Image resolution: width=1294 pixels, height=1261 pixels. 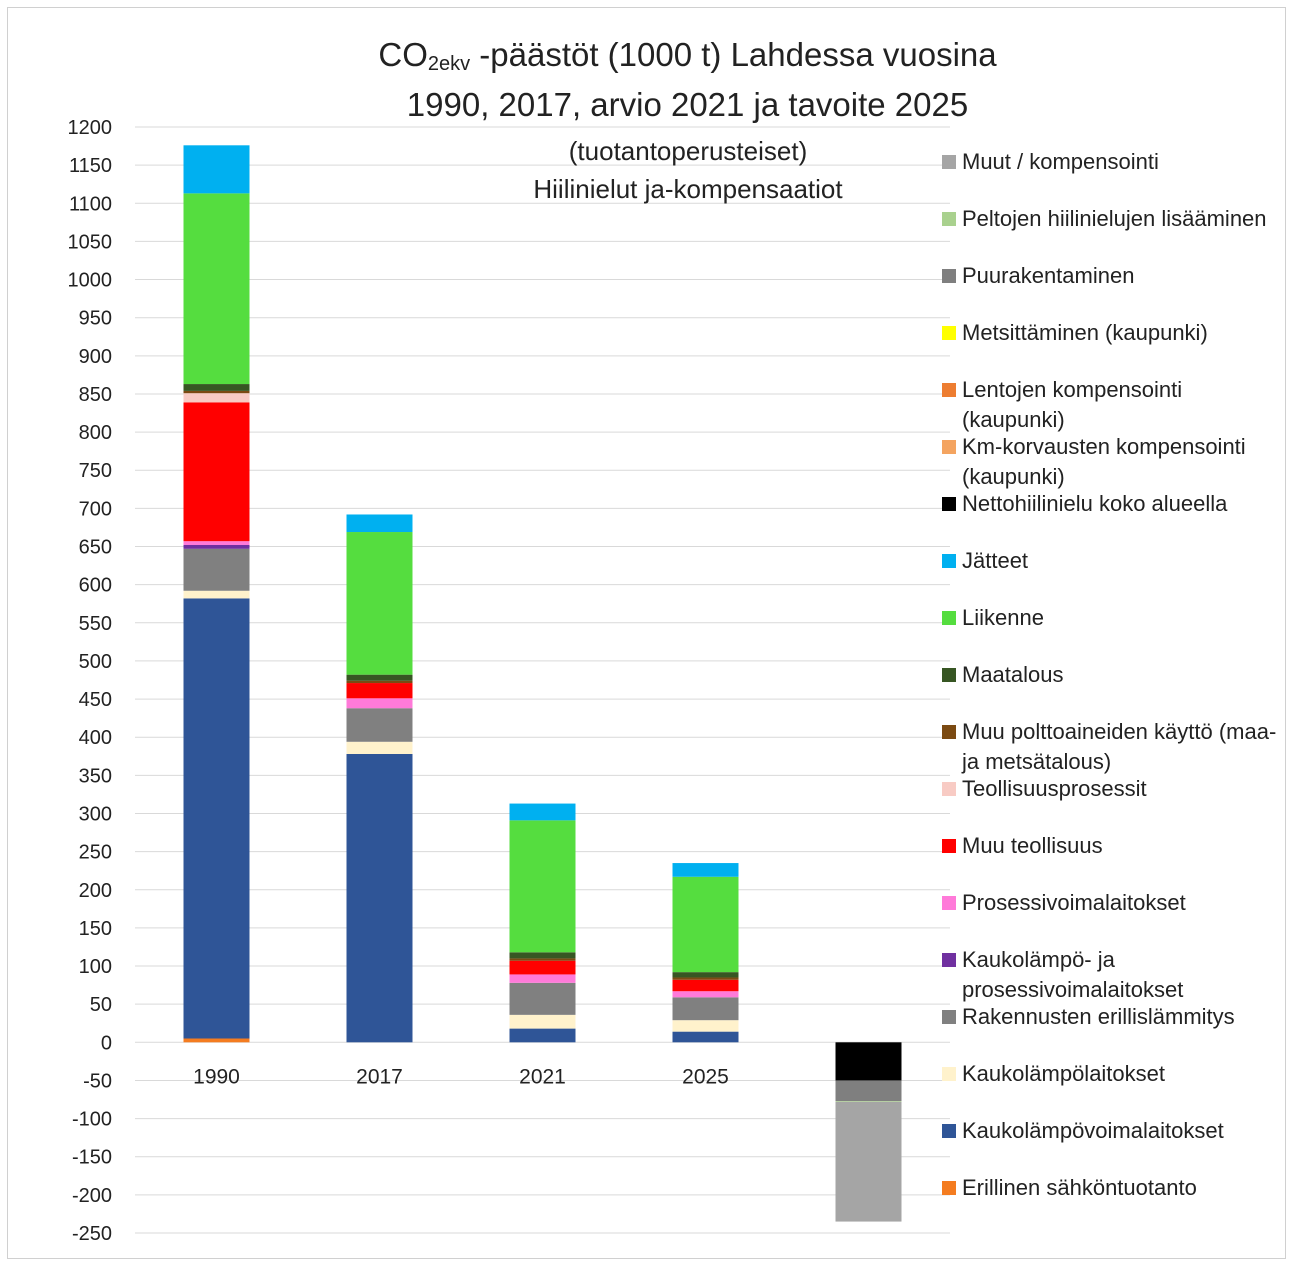 What do you see at coordinates (90, 204) in the screenshot?
I see `y-tick-label: 1100` at bounding box center [90, 204].